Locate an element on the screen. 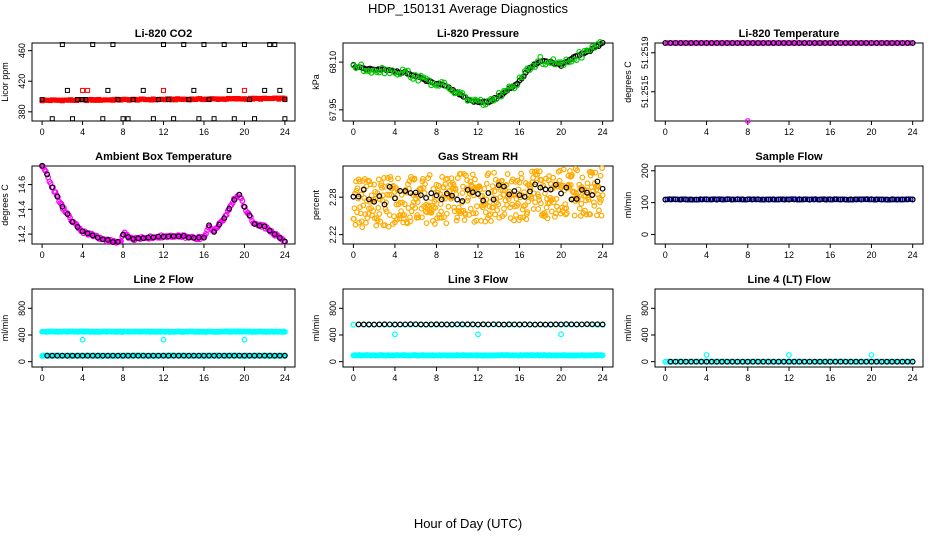 Image resolution: width=936 pixels, height=540 pixels. x-tick-label: 12 is located at coordinates (163, 255).